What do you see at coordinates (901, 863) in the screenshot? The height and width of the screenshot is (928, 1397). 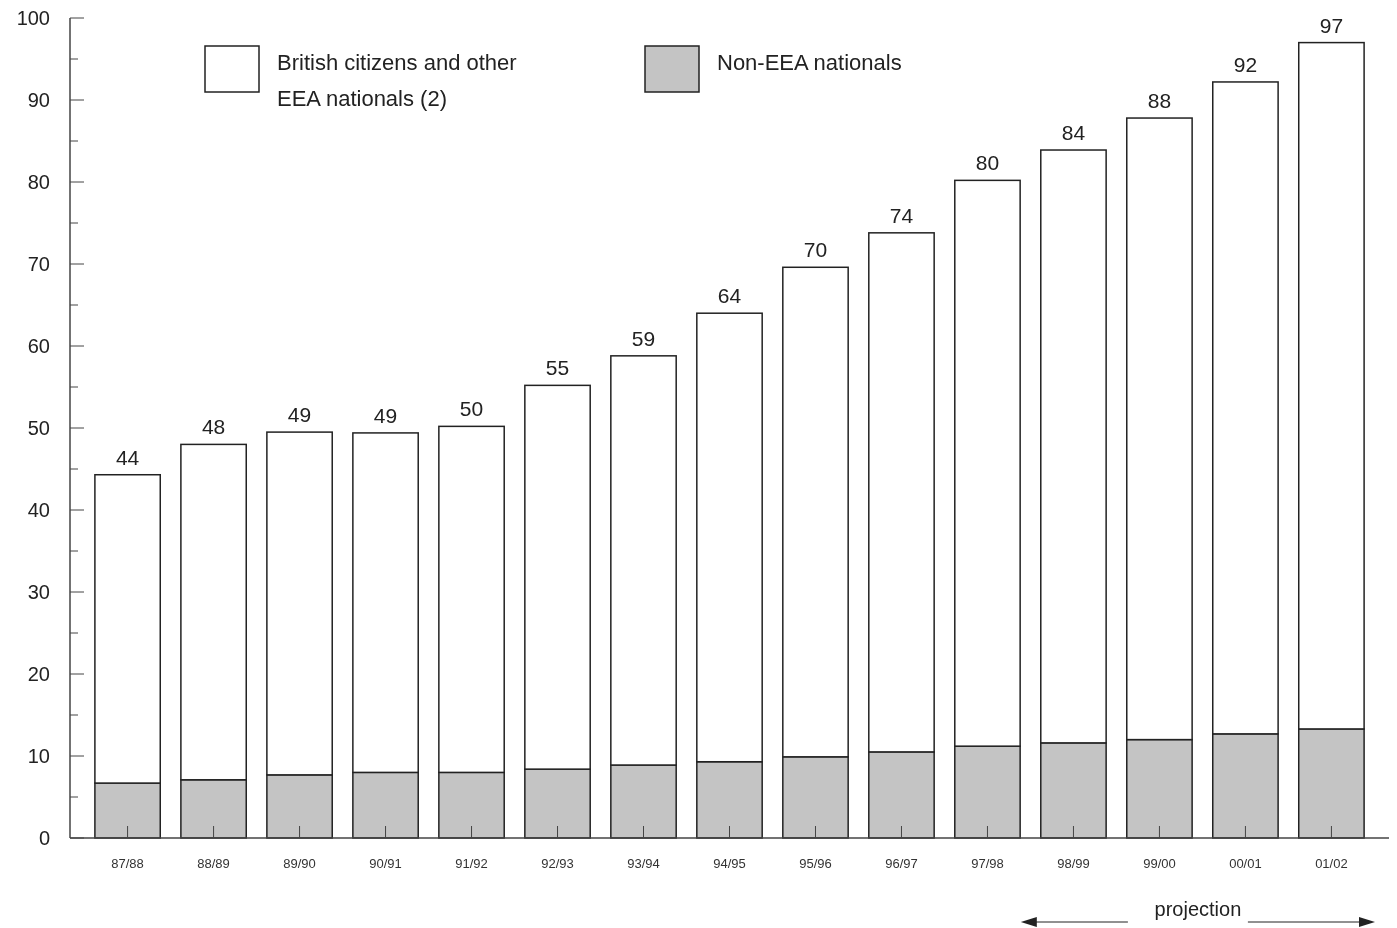 I see `x-tick-label: 96/97` at bounding box center [901, 863].